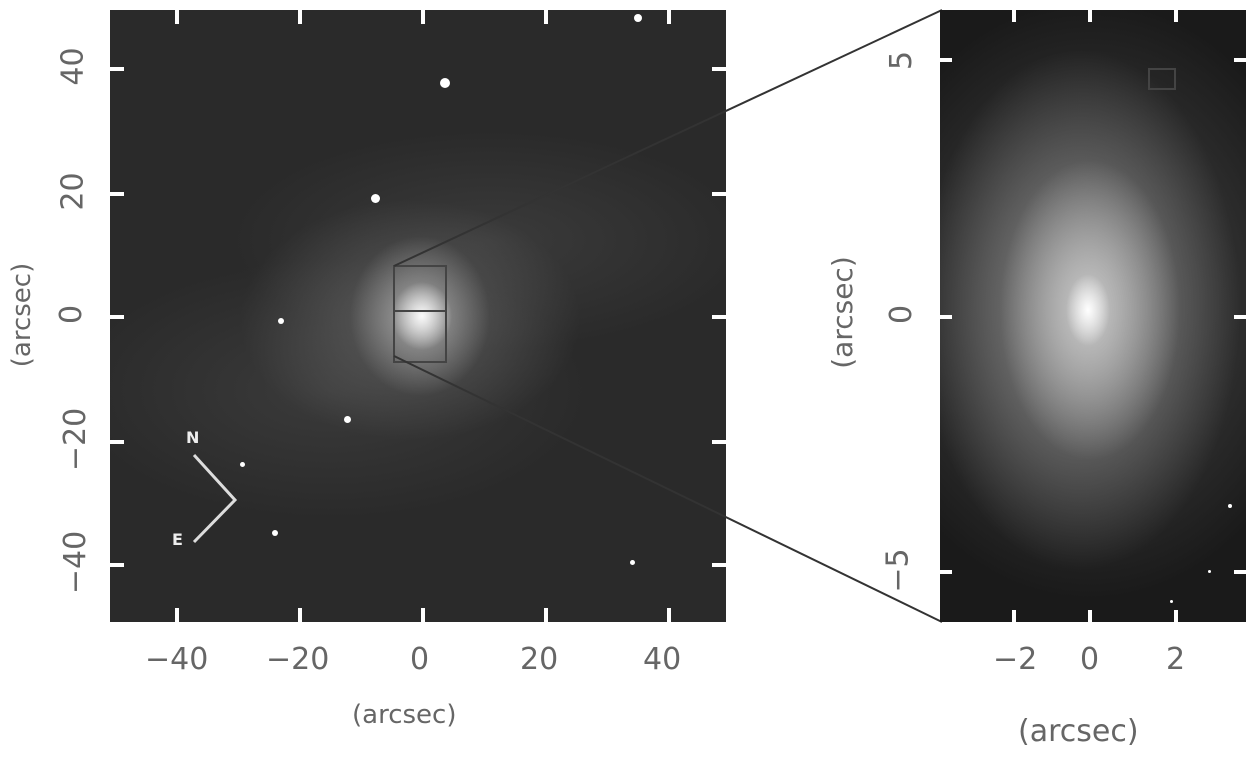 The height and width of the screenshot is (759, 1253). Describe the element at coordinates (73, 66) in the screenshot. I see `y-tick-label: 40` at that location.